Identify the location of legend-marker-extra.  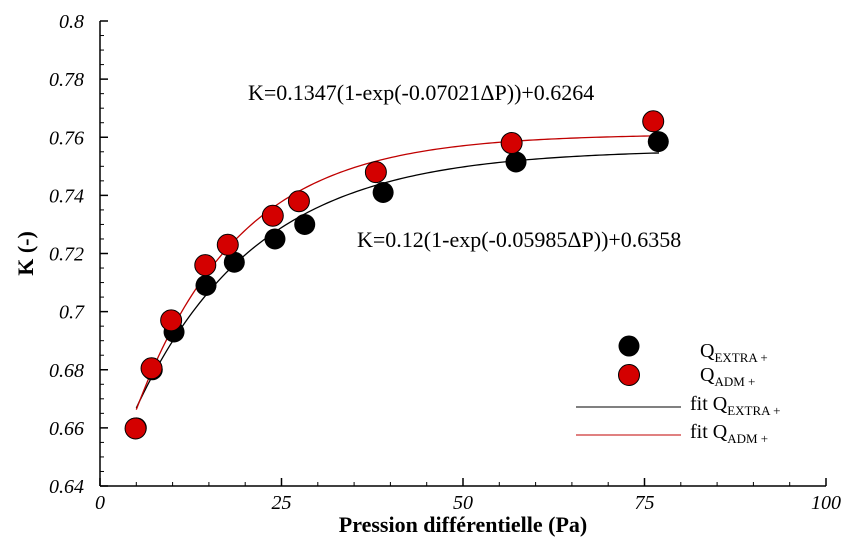
(629, 346).